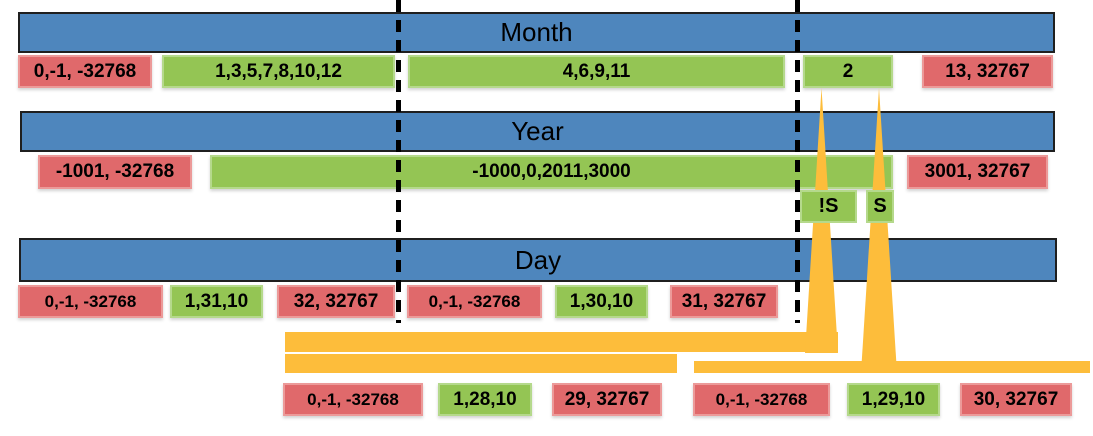  Describe the element at coordinates (1016, 399) in the screenshot. I see `feb29-partition-invalid-high: 30, 32767` at that location.